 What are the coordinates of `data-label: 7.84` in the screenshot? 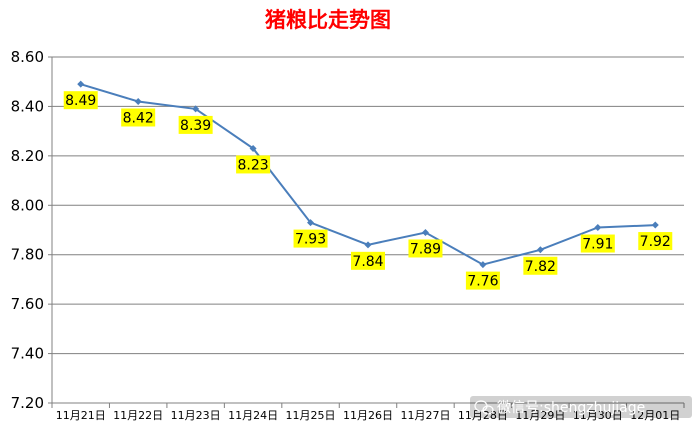 It's located at (367, 262).